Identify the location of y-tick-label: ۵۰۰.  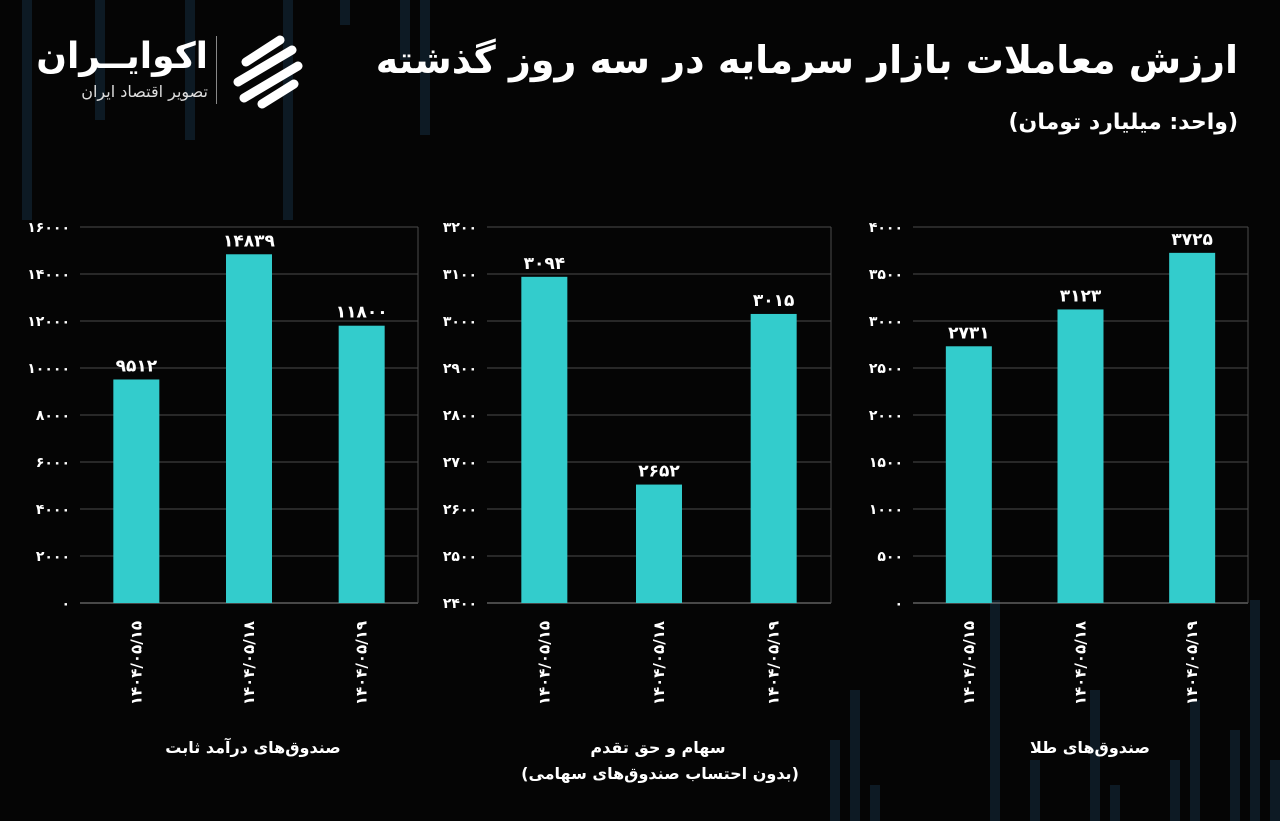
(890, 557).